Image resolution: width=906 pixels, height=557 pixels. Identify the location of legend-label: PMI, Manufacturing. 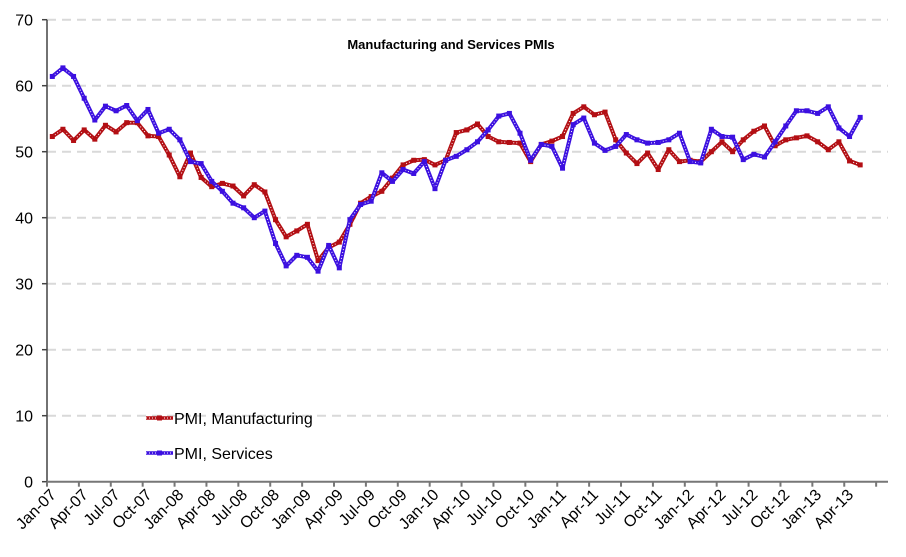
(243, 419).